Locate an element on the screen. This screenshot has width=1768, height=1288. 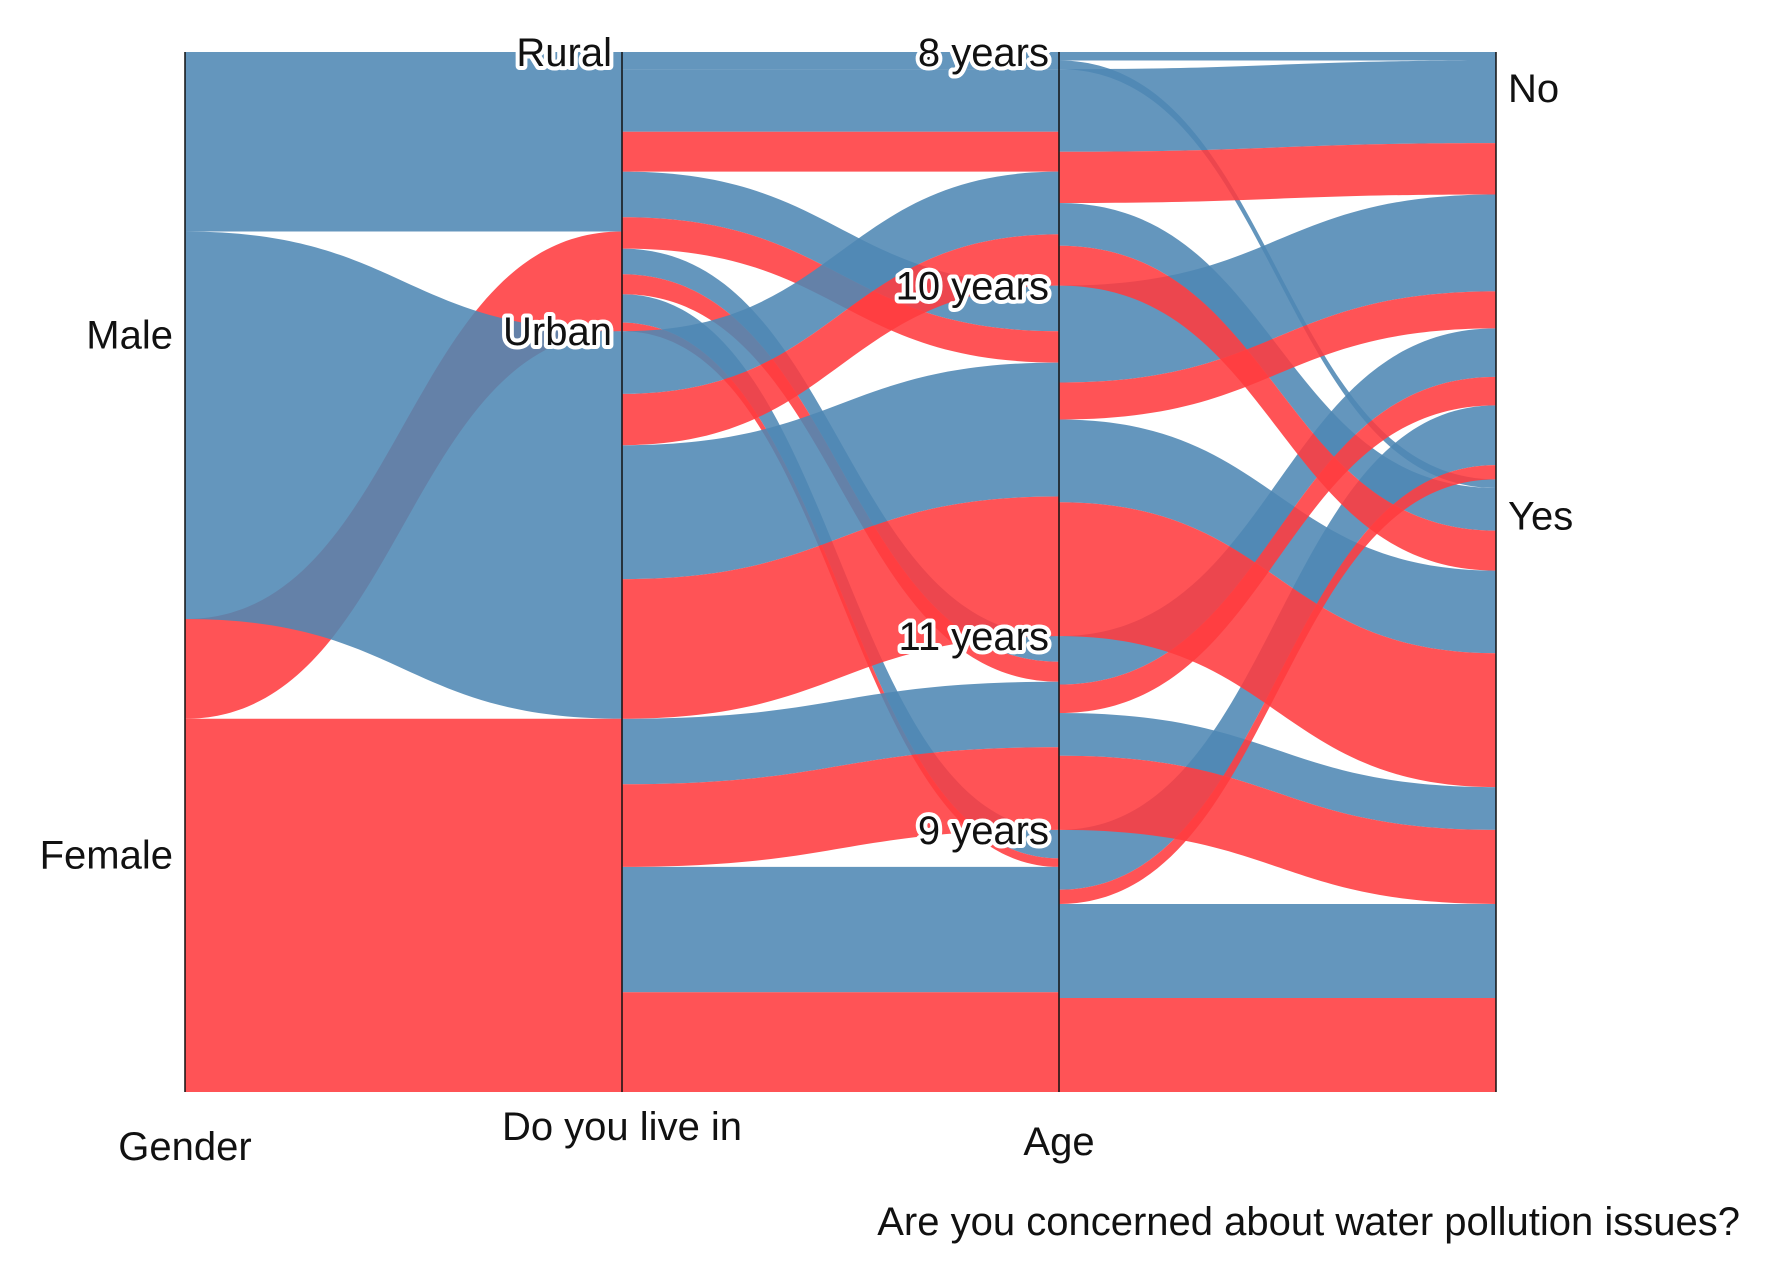
ribbon-female-11-years-to-no is located at coordinates (1277, 545).